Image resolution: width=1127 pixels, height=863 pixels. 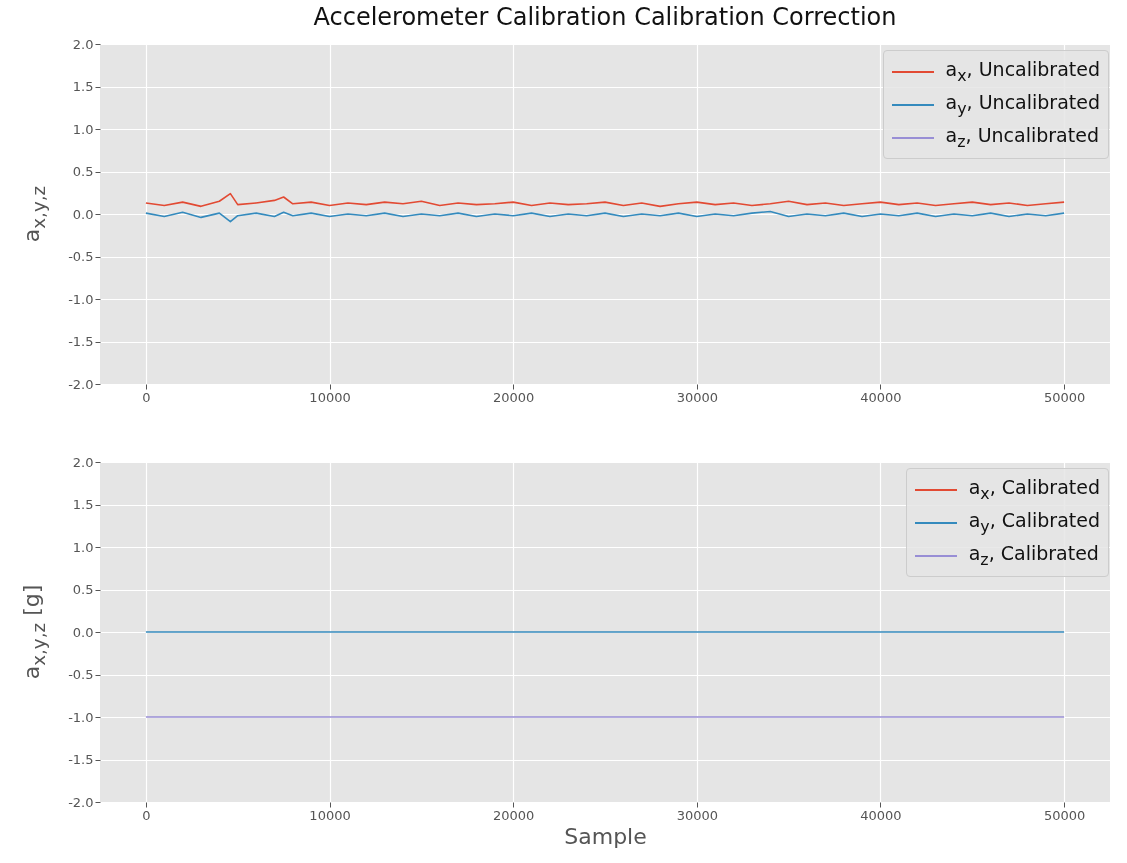 What do you see at coordinates (1022, 137) in the screenshot?
I see `legend-label: a$_{z}$, Uncalibrated` at bounding box center [1022, 137].